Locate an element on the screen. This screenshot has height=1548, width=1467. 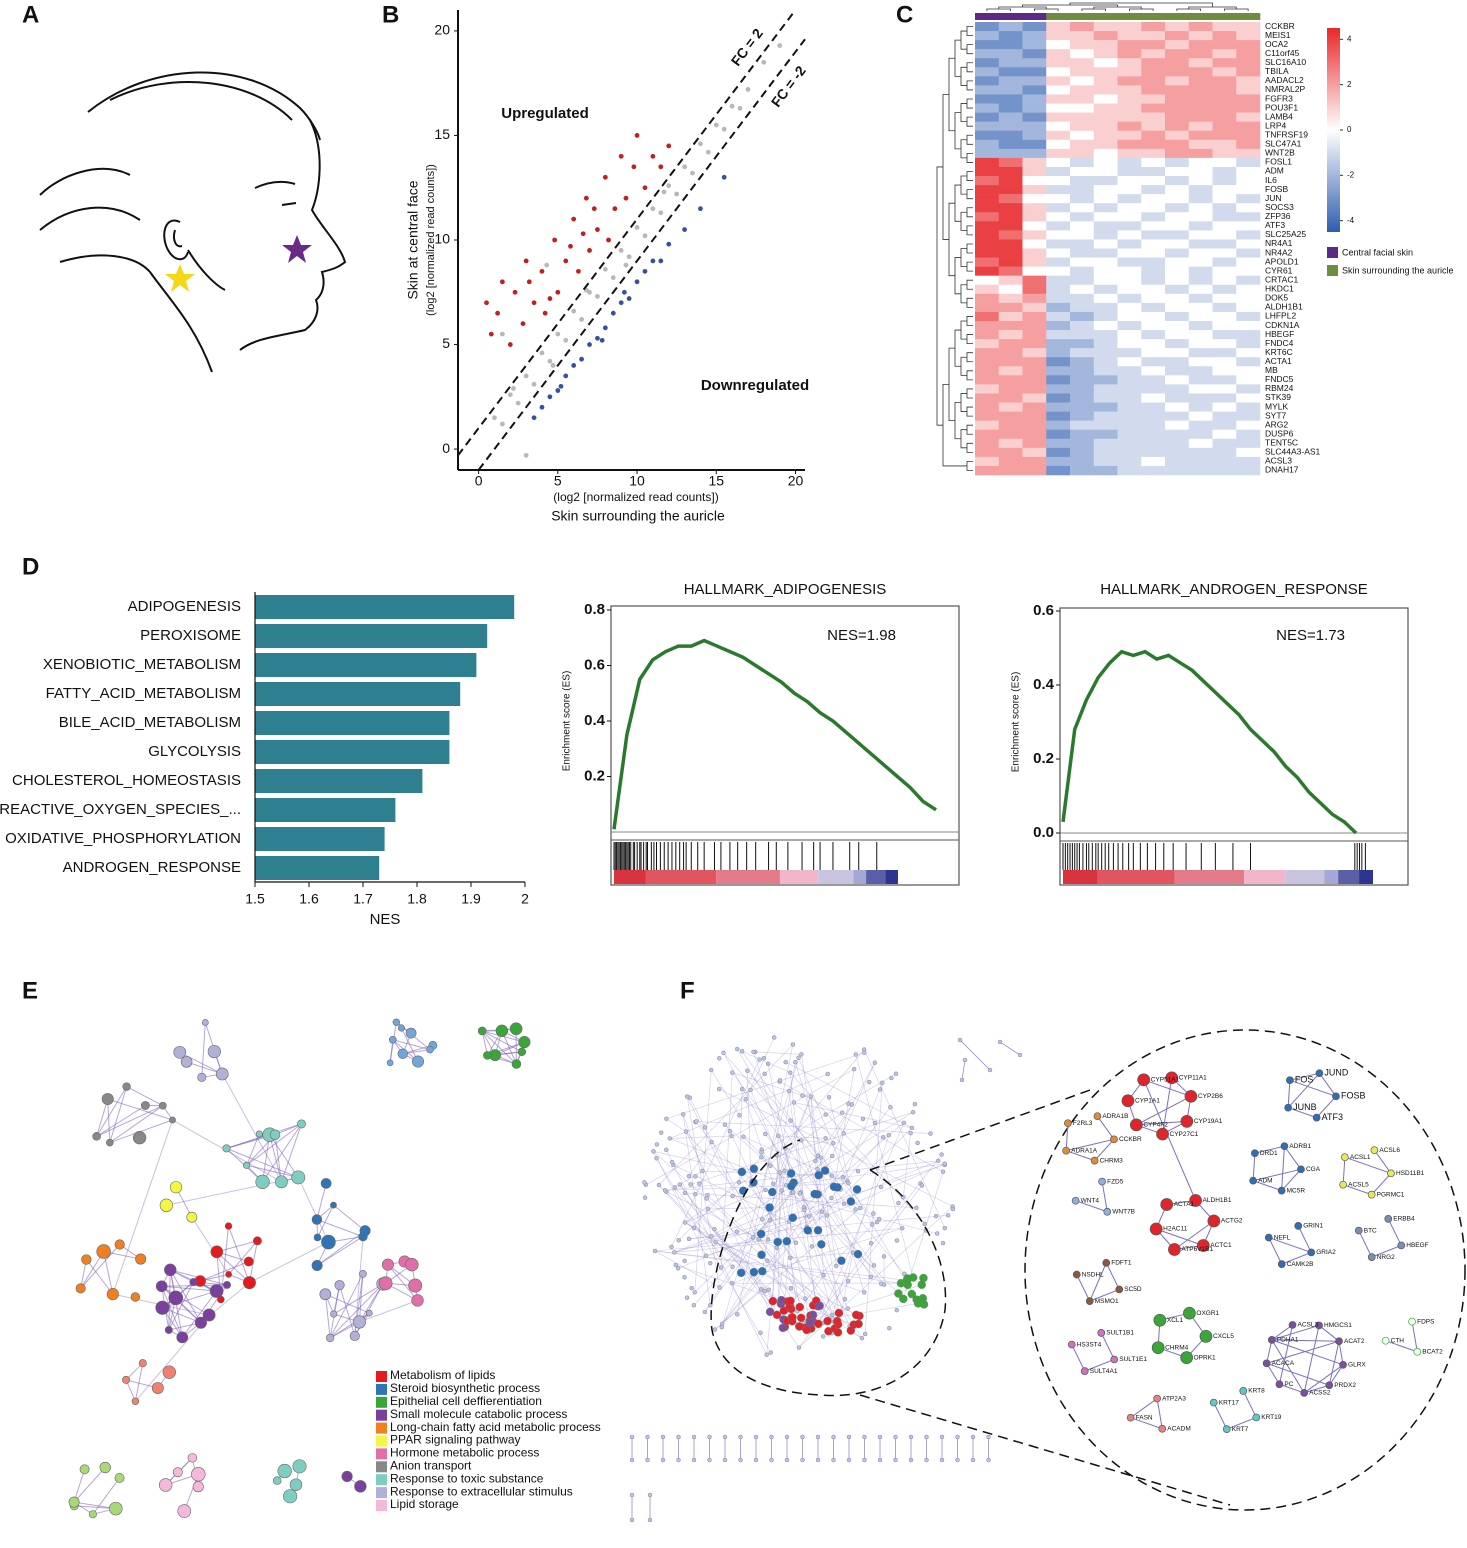
group-cell is located at coordinates (1200, 16).